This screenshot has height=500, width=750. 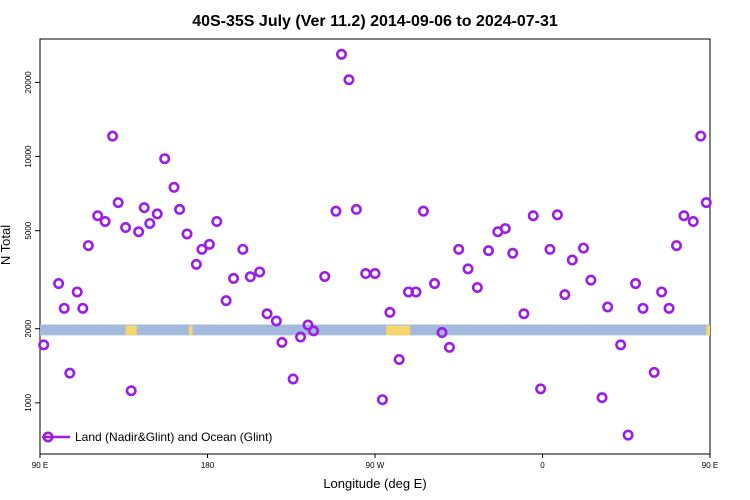 What do you see at coordinates (374, 483) in the screenshot?
I see `x-axis-label: Longitude (deg E)` at bounding box center [374, 483].